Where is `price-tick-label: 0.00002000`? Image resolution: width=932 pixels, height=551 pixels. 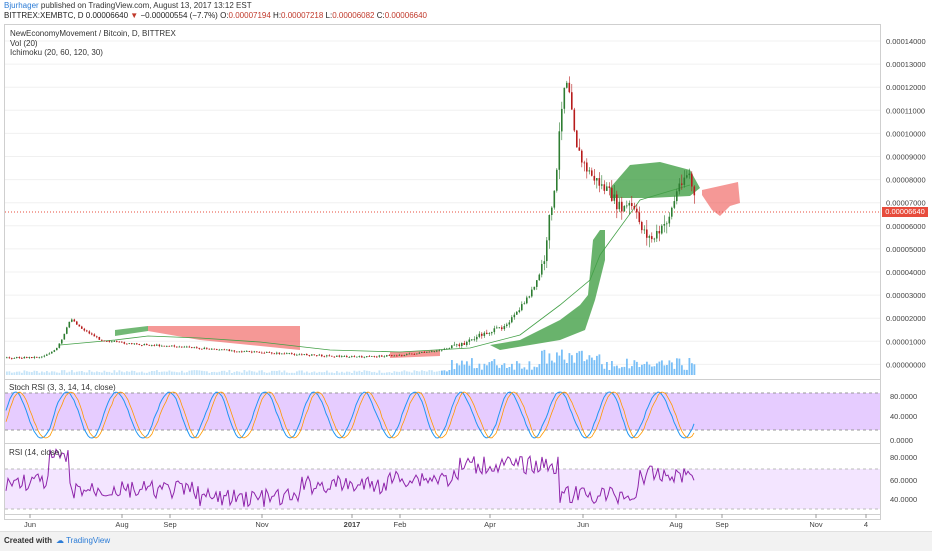
price-tick-label: 0.00002000 is located at coordinates (906, 318).